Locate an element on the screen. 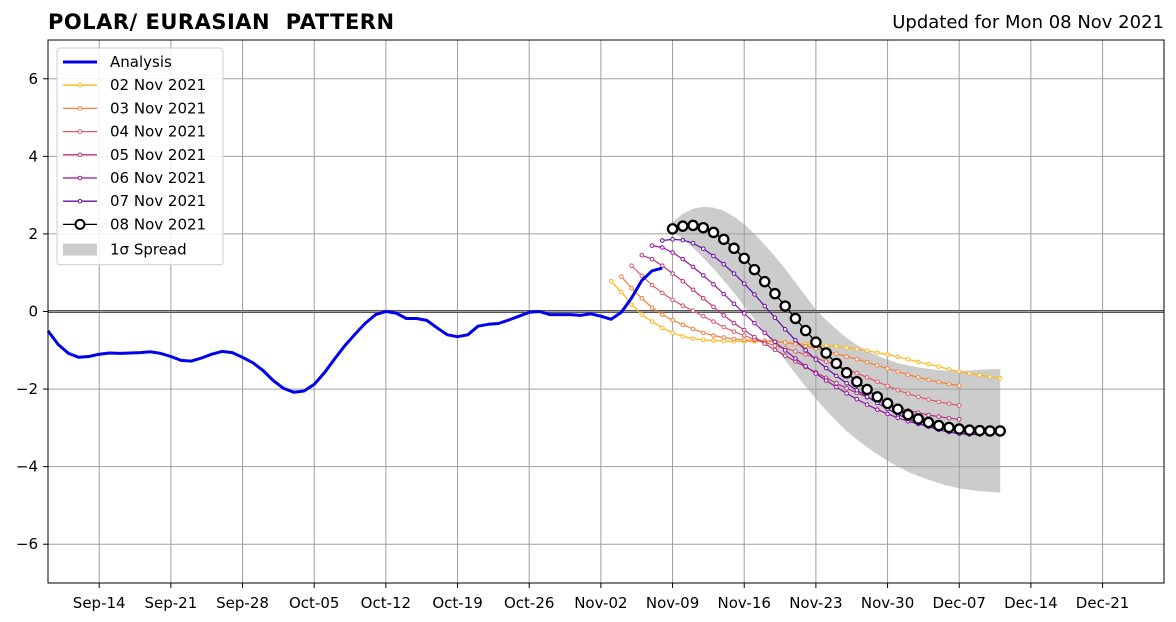 The width and height of the screenshot is (1176, 622). legend-label: 04 Nov 2021 is located at coordinates (158, 132).